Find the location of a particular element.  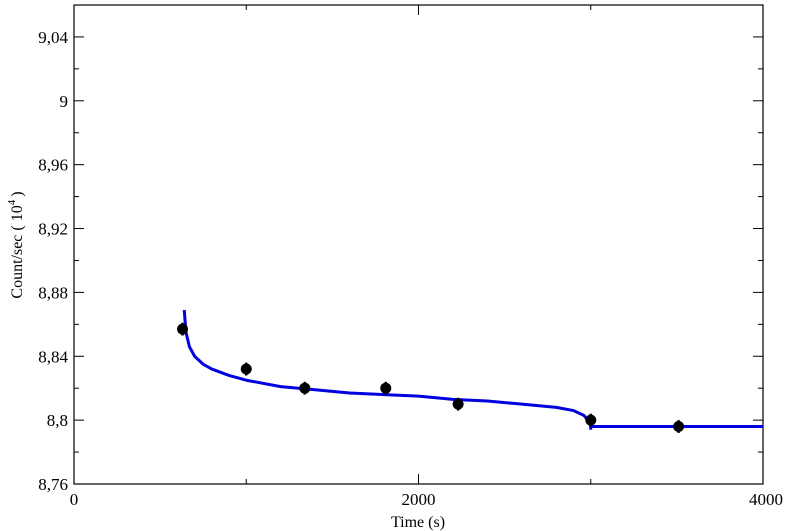

y-axis-label-close: ) is located at coordinates (17, 193).